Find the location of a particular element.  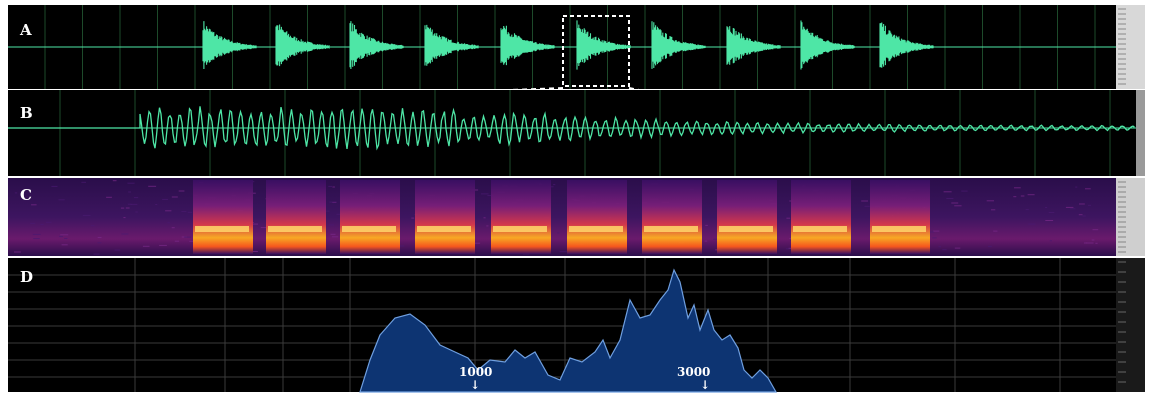

marker-3000-arrow: ↓ is located at coordinates (705, 385).